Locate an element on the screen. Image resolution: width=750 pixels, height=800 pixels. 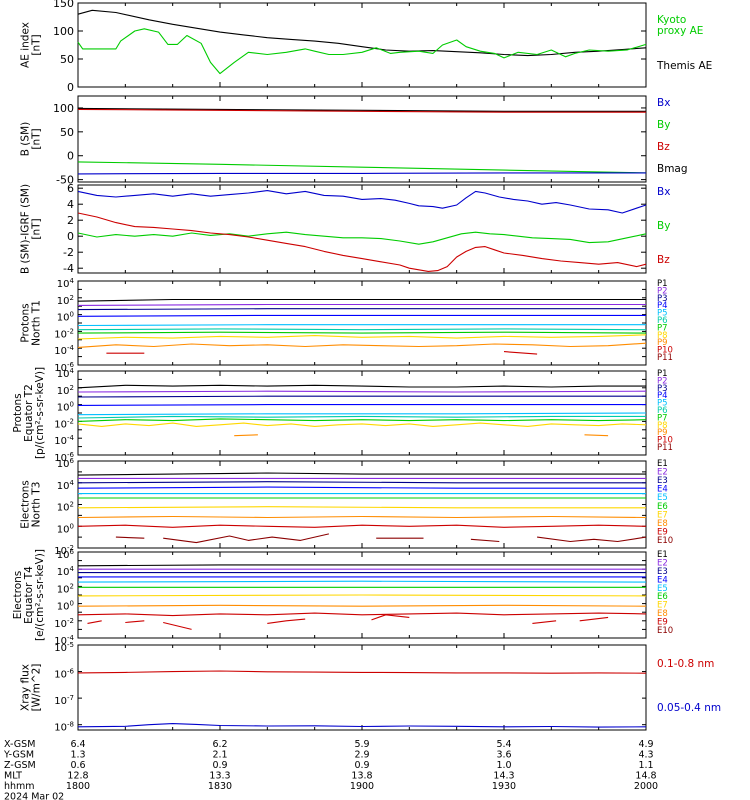
legend-entry-xray: 0.05-0.4 nm is located at coordinates (689, 708).